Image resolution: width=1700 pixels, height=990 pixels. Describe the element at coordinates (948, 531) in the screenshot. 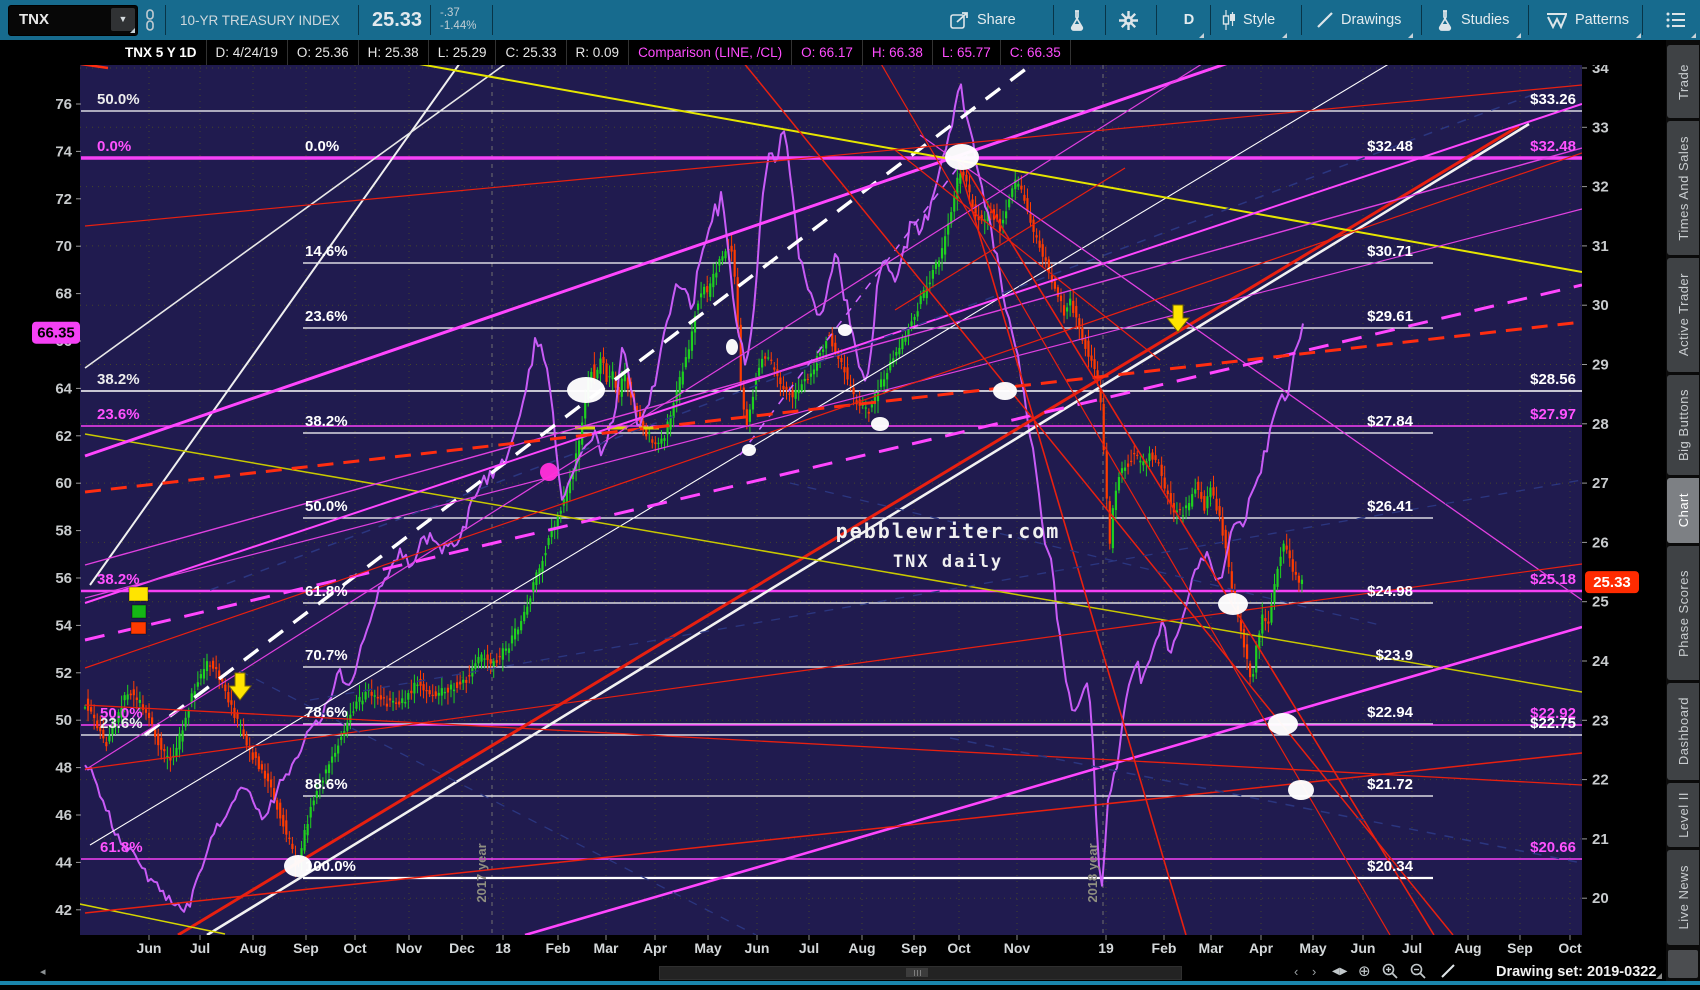

I see `watermark-line1: pebblewriter.com` at that location.